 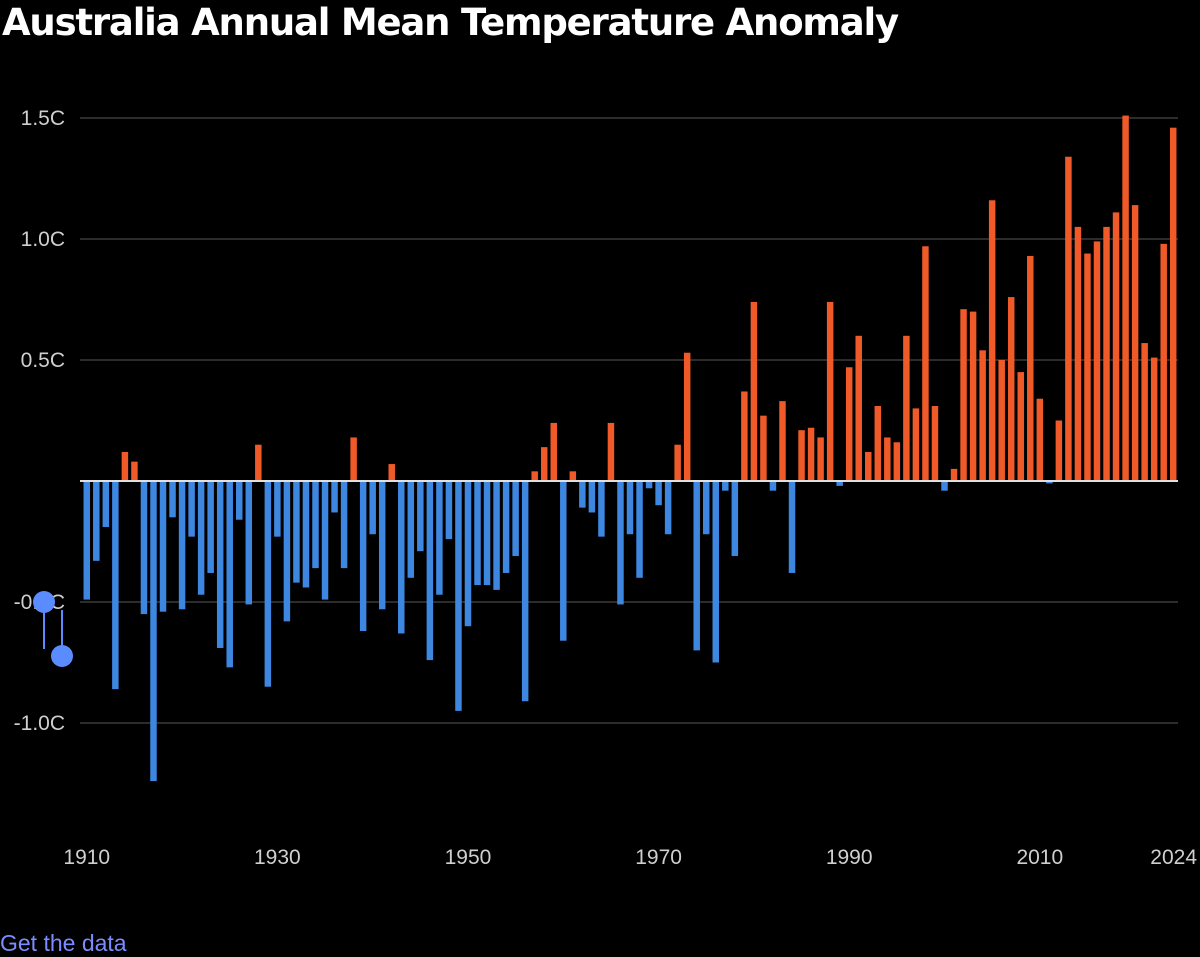 I want to click on bar-2001, so click(x=954, y=474).